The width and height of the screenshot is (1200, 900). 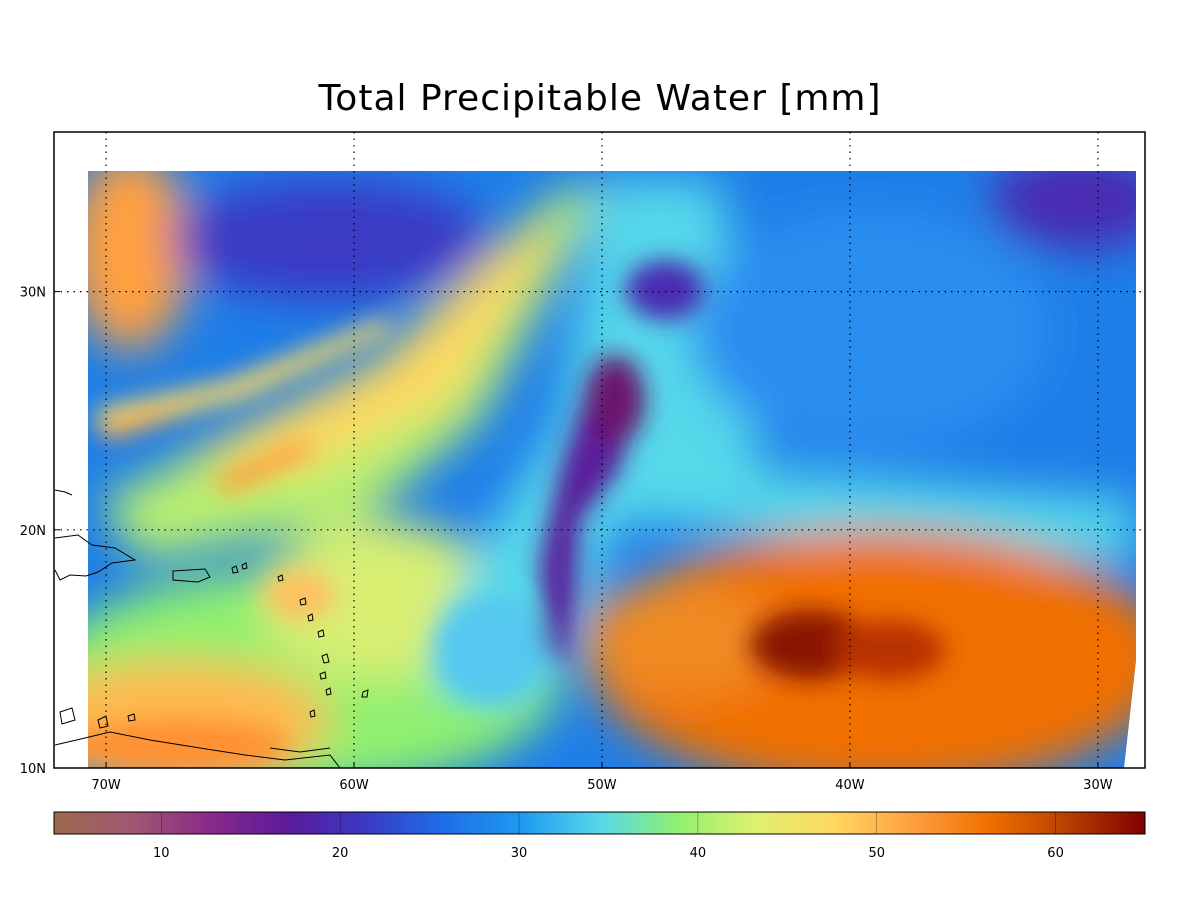 What do you see at coordinates (365, 693) in the screenshot?
I see `trinidad-coast` at bounding box center [365, 693].